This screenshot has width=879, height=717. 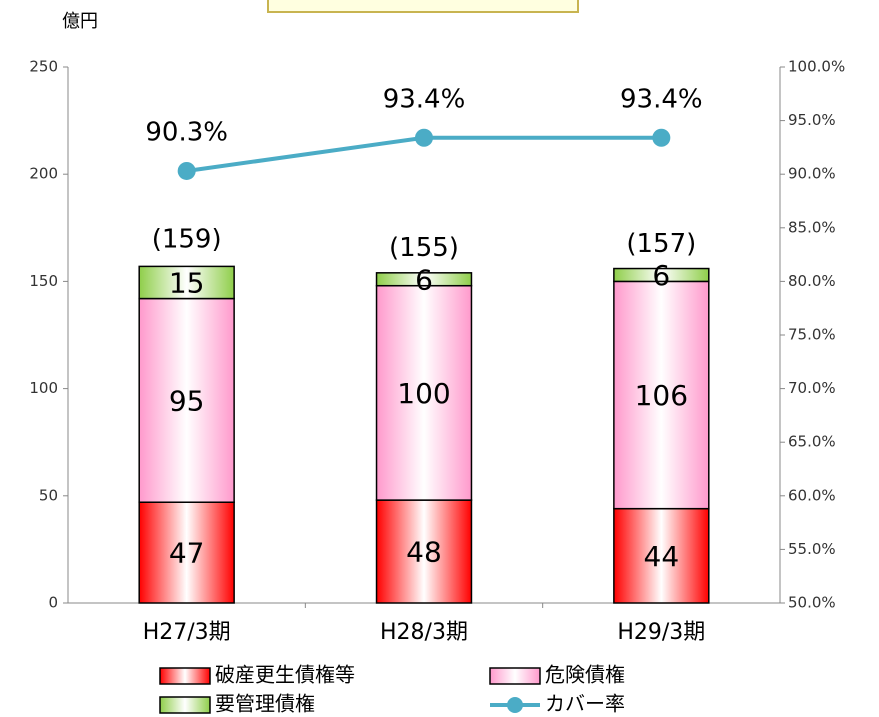 I want to click on y2-tick-label: 60.0%, so click(x=812, y=495).